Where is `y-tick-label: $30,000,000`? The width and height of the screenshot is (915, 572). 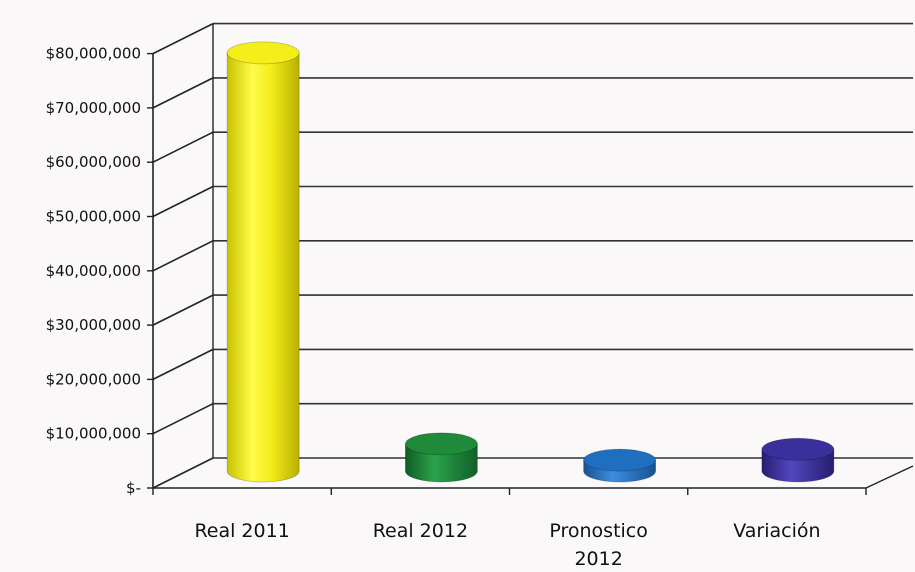 y-tick-label: $30,000,000 is located at coordinates (93, 325).